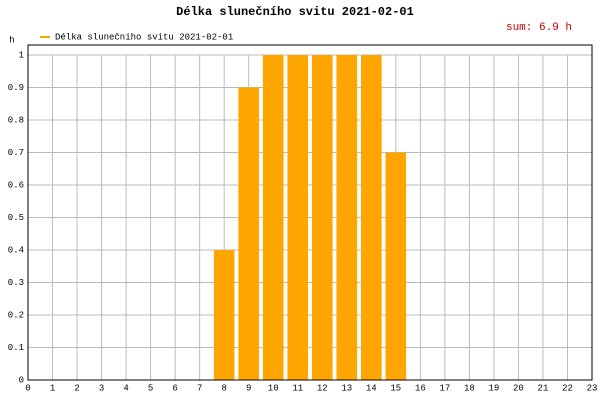 This screenshot has width=600, height=400. I want to click on x-tick-label: 6, so click(174, 388).